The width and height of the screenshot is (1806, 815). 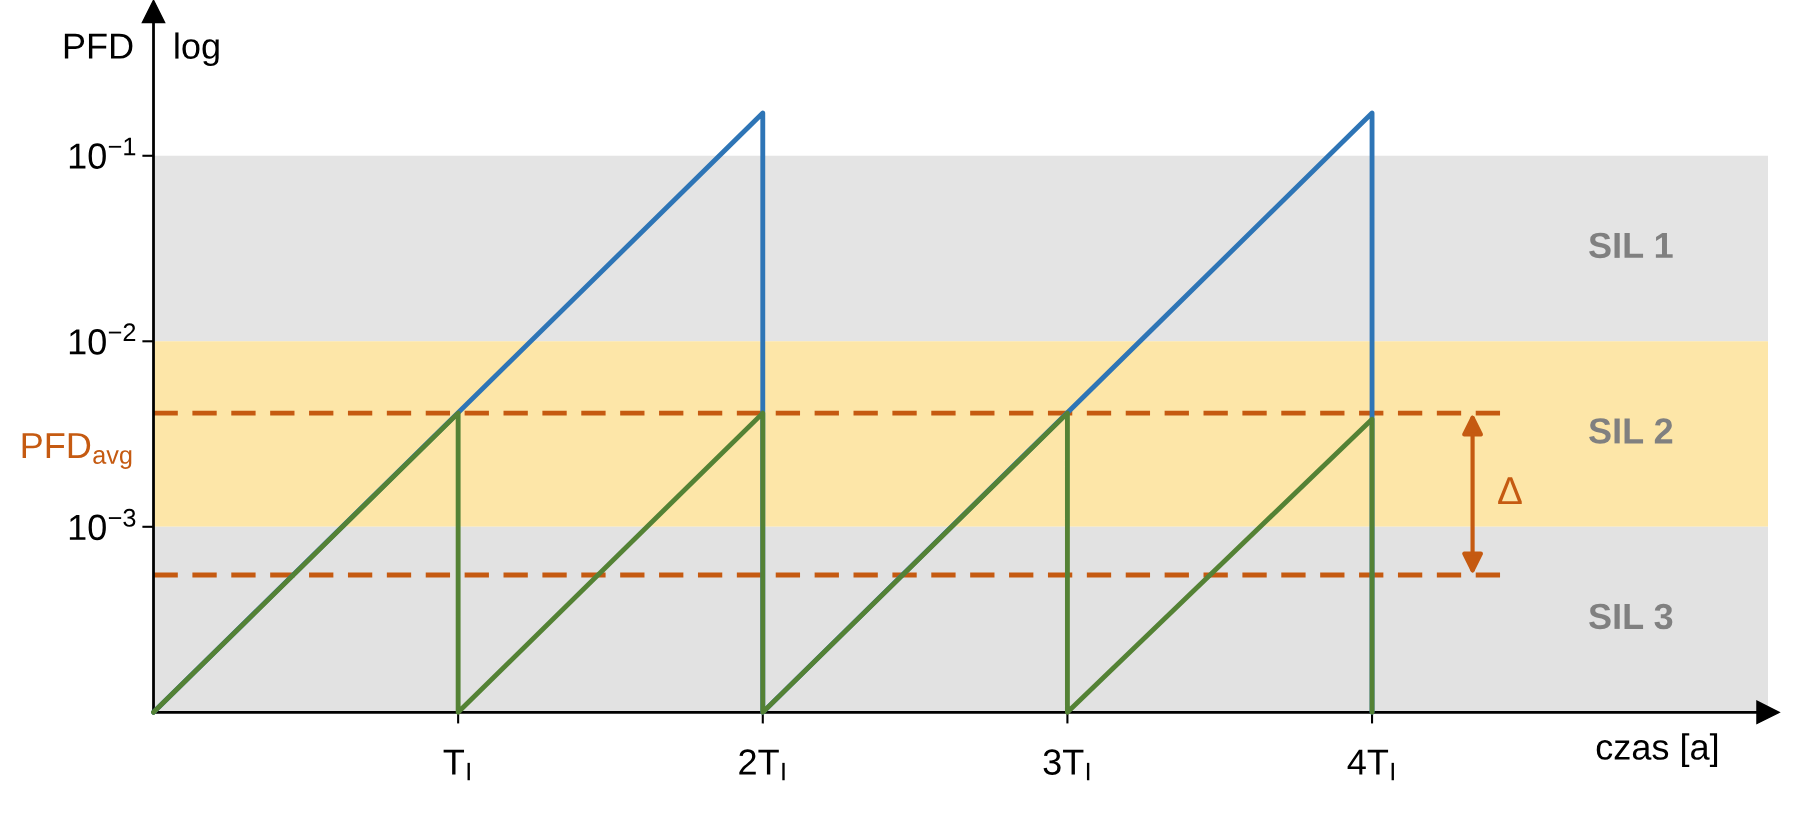 What do you see at coordinates (762, 765) in the screenshot?
I see `x-tick-label: 2T$_{I}$` at bounding box center [762, 765].